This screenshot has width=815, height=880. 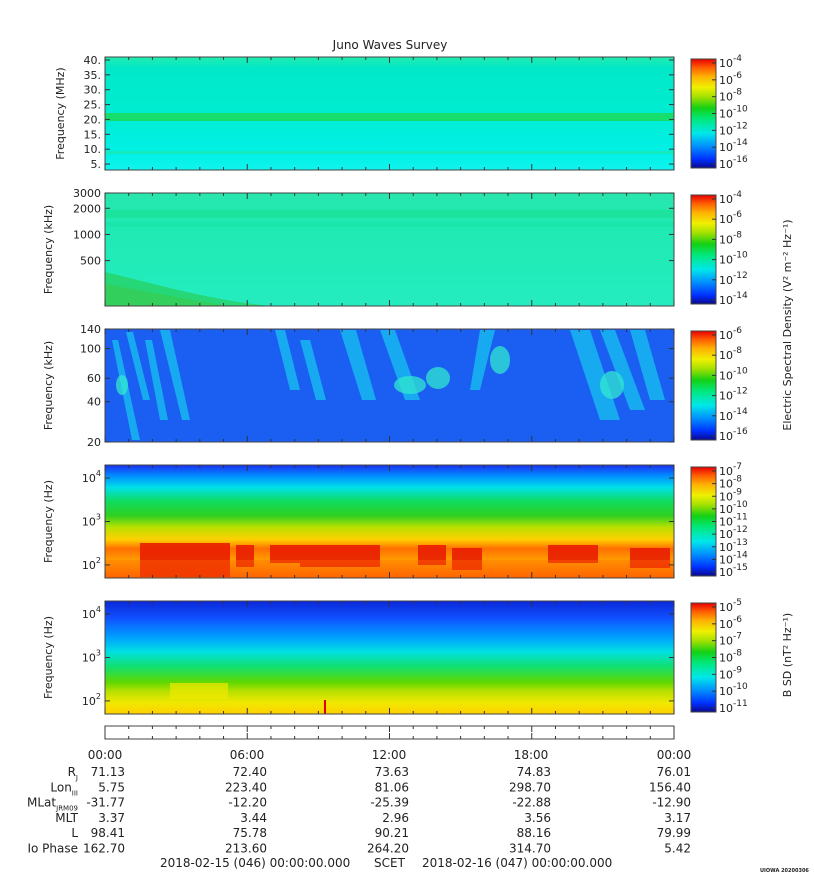 What do you see at coordinates (52, 849) in the screenshot?
I see `ephemeris-row-label: Io Phase` at bounding box center [52, 849].